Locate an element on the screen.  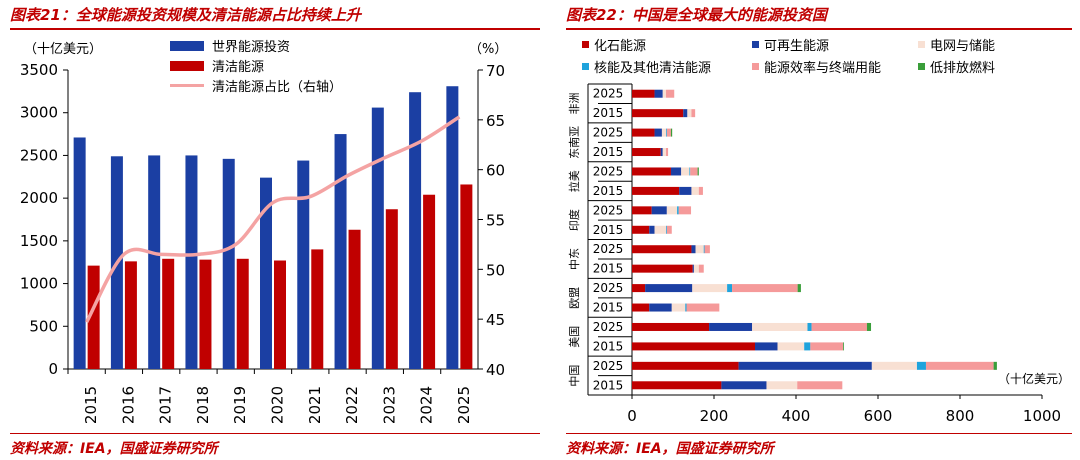
x-tick-label: 2016 is located at coordinates (128, 405).